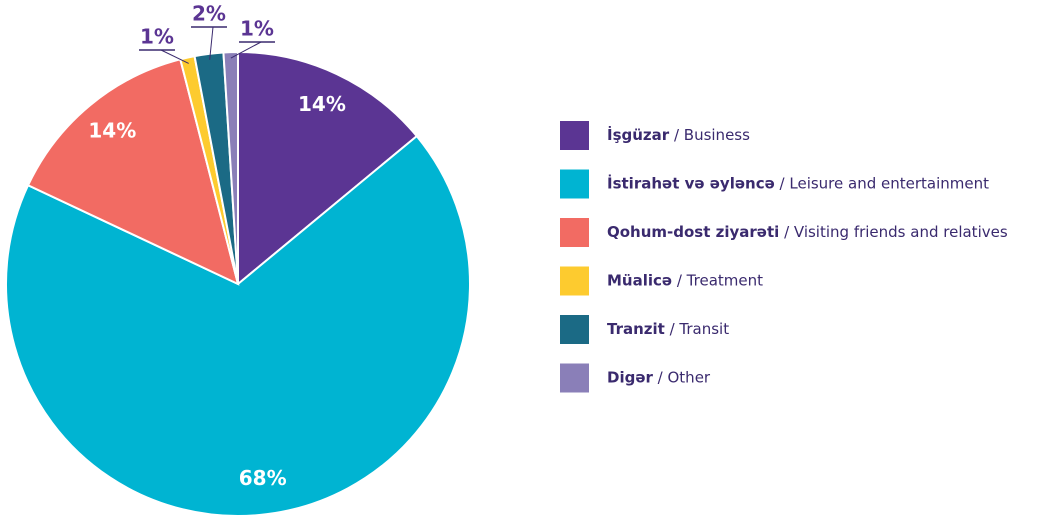  What do you see at coordinates (209, 14) in the screenshot?
I see `value-label: 2%` at bounding box center [209, 14].